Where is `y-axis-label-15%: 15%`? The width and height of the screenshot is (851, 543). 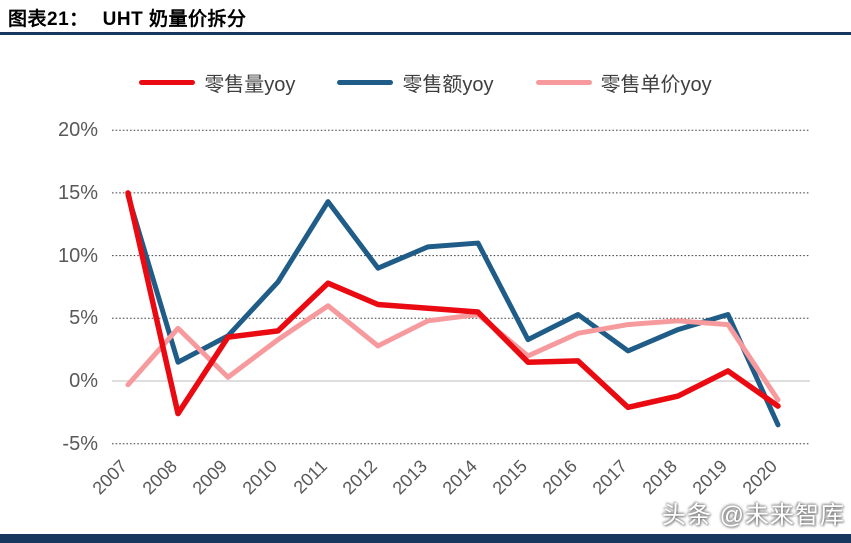 y-axis-label-15%: 15% is located at coordinates (77, 192).